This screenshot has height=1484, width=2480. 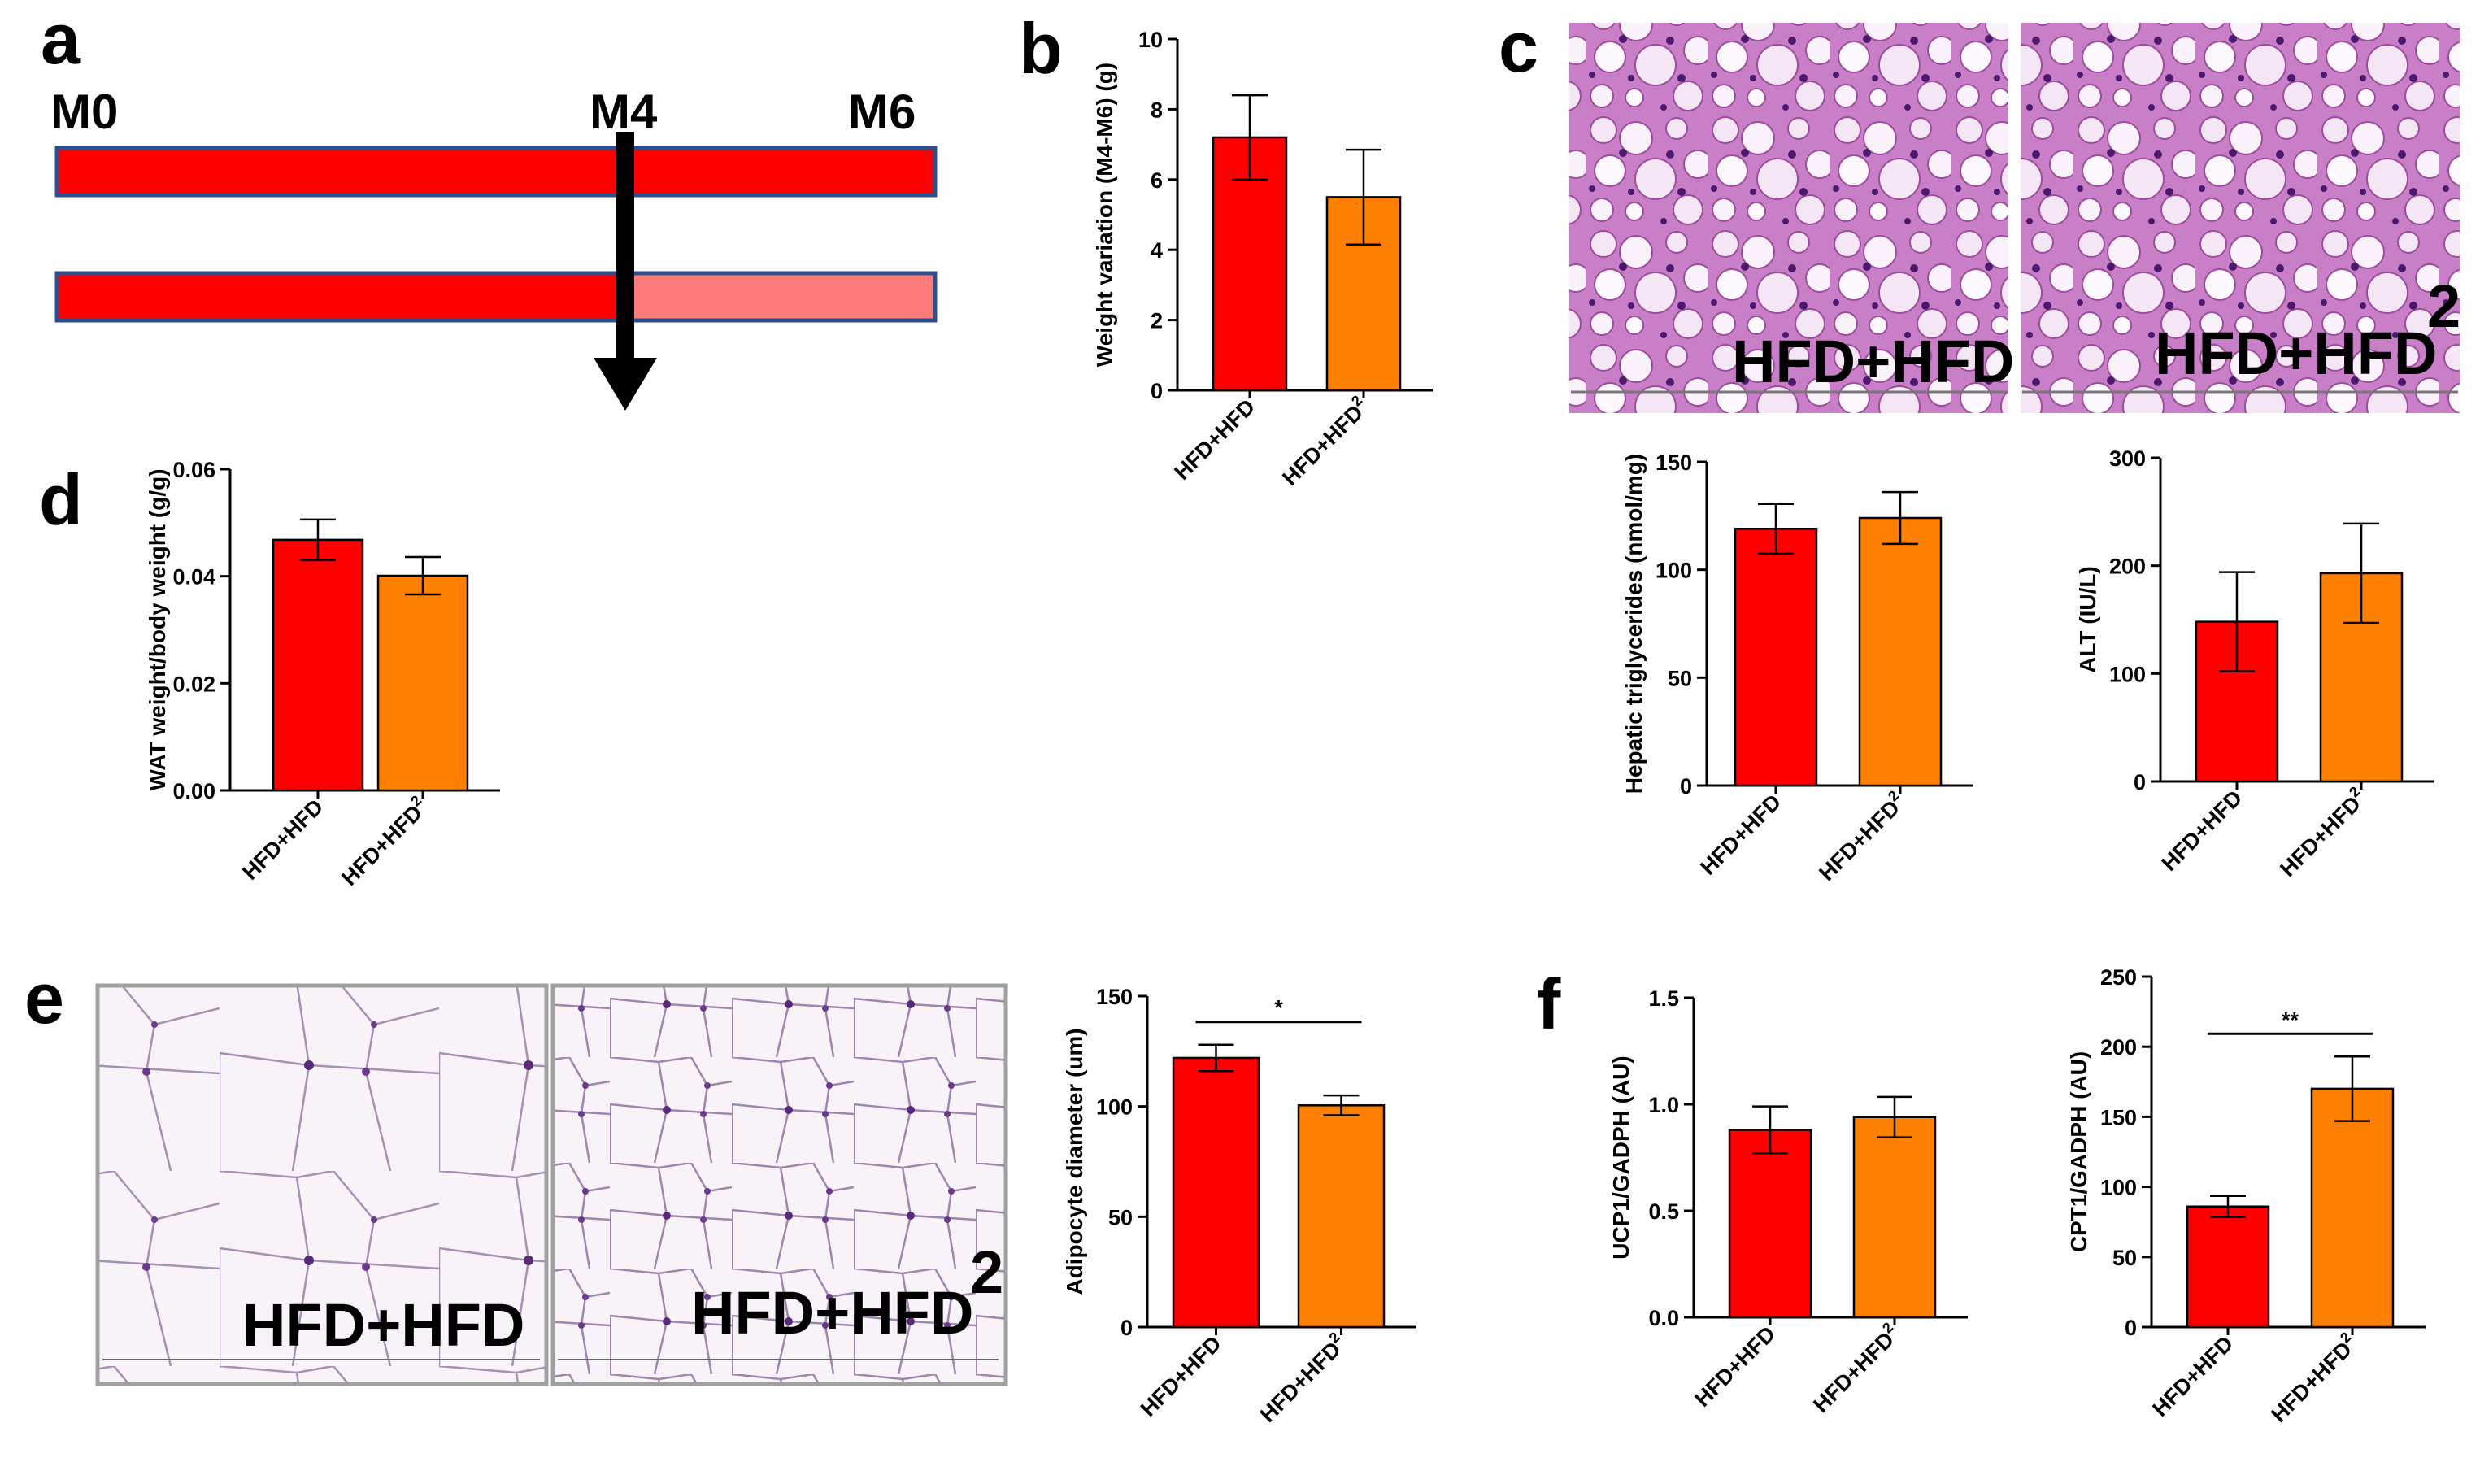 What do you see at coordinates (2078, 1151) in the screenshot?
I see `y-axis-label: CPT1/GADPH (AU)` at bounding box center [2078, 1151].